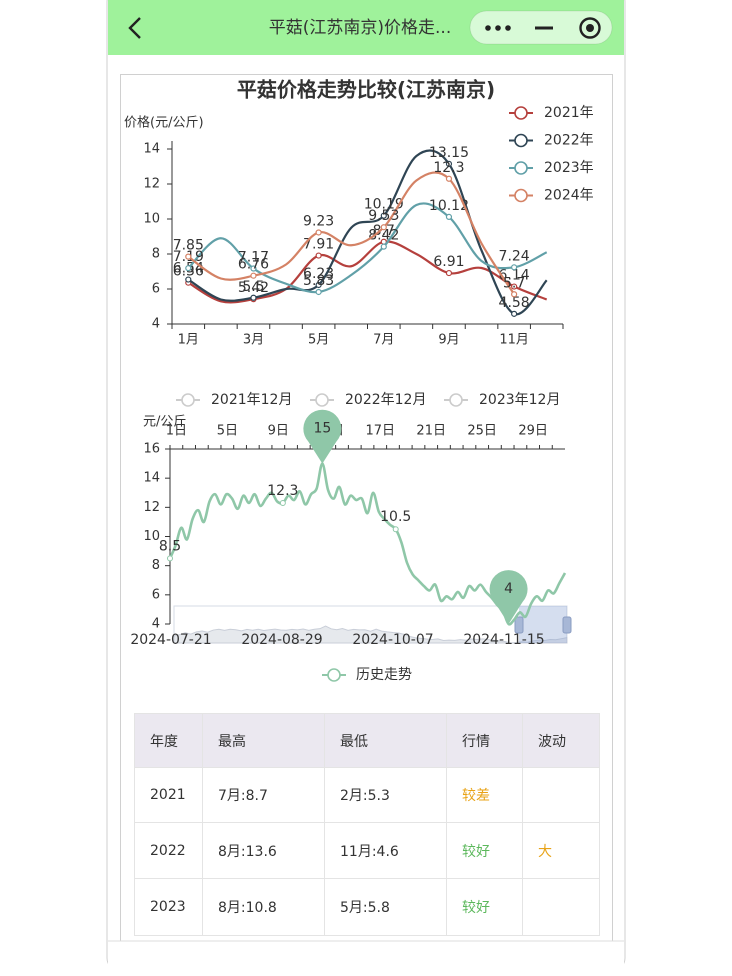 The image size is (732, 976). What do you see at coordinates (318, 340) in the screenshot?
I see `x-tick-label: 5月` at bounding box center [318, 340].